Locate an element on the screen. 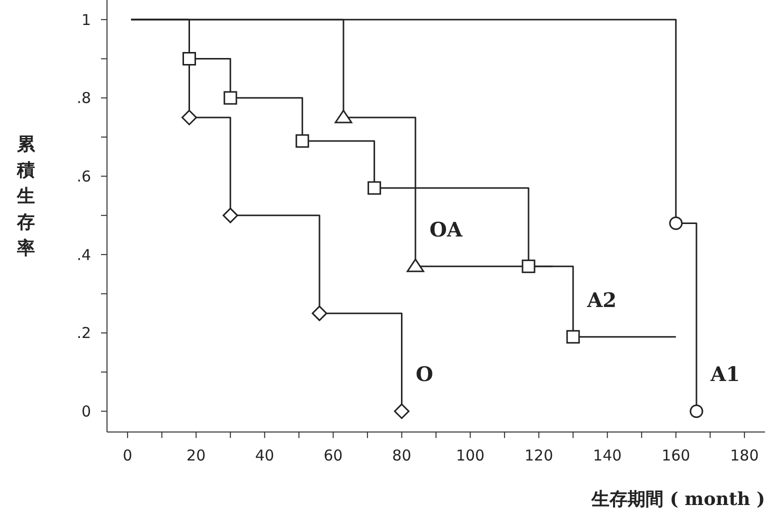 This screenshot has height=523, width=775. x-tick-label: 160 is located at coordinates (676, 455).